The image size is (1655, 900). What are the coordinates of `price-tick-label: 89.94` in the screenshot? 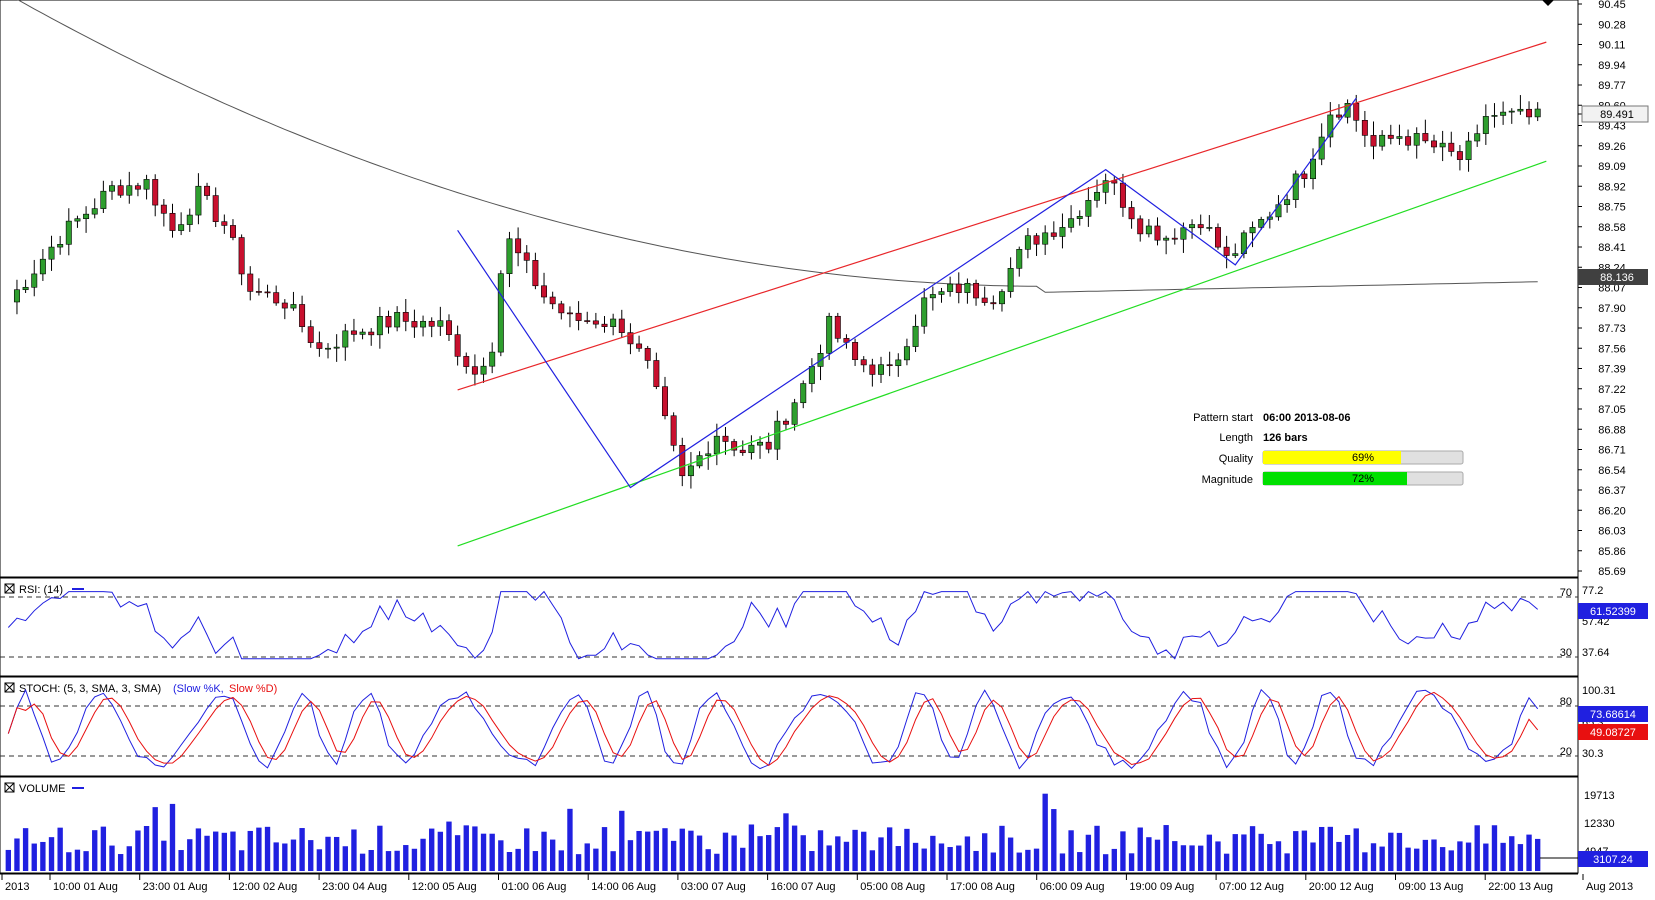 It's located at (1612, 66).